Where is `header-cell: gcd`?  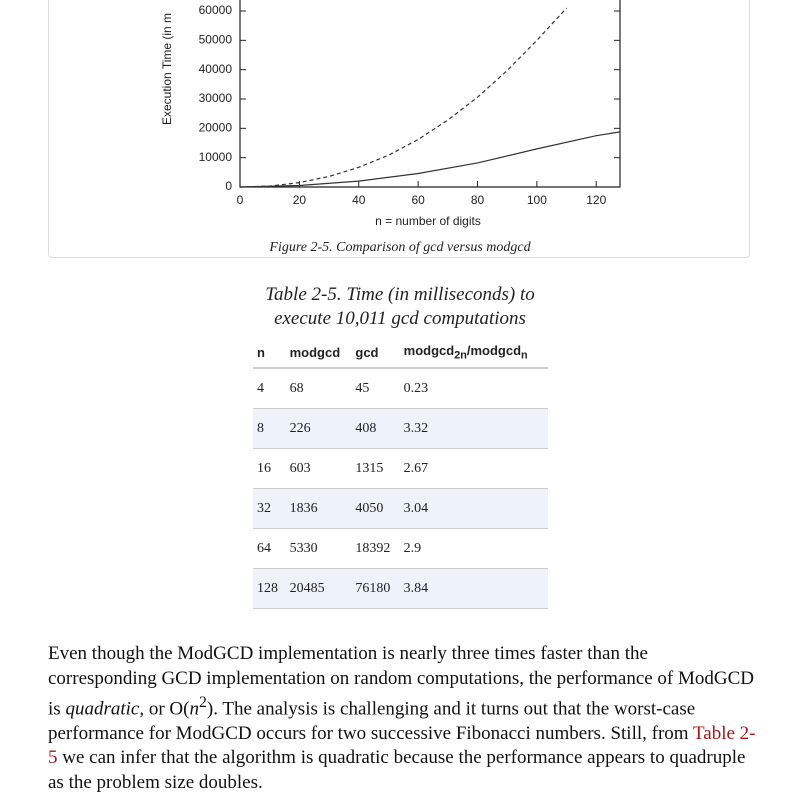 header-cell: gcd is located at coordinates (375, 353).